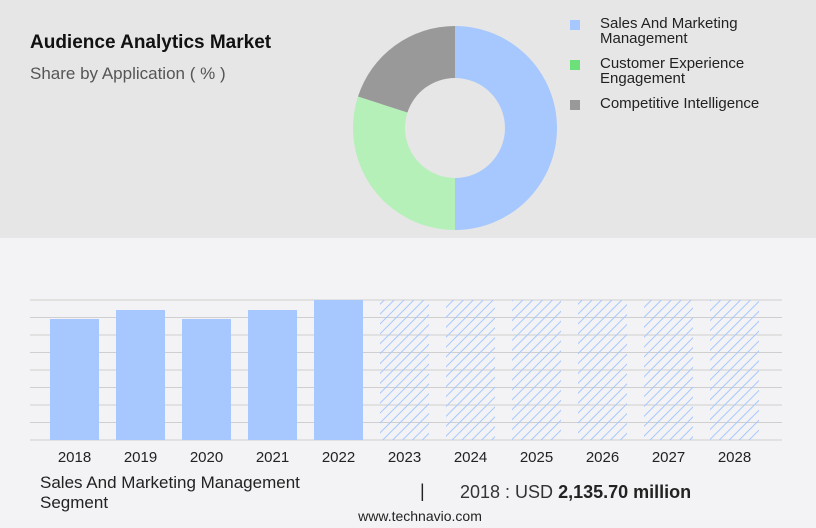 The height and width of the screenshot is (528, 816). I want to click on x-tick-label: 2019, so click(140, 457).